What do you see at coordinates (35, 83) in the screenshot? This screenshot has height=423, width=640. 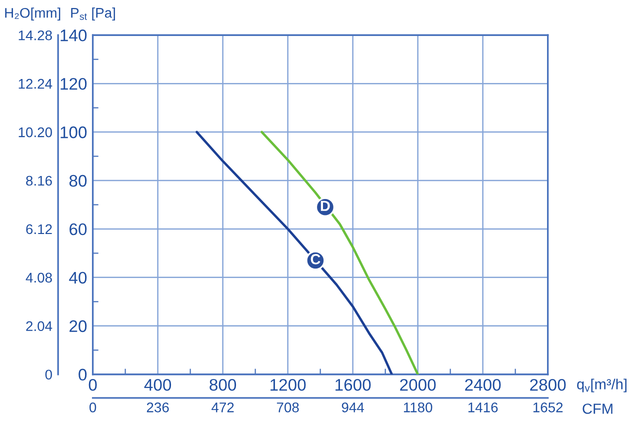 I see `y2-tick-label: 12.24` at bounding box center [35, 83].